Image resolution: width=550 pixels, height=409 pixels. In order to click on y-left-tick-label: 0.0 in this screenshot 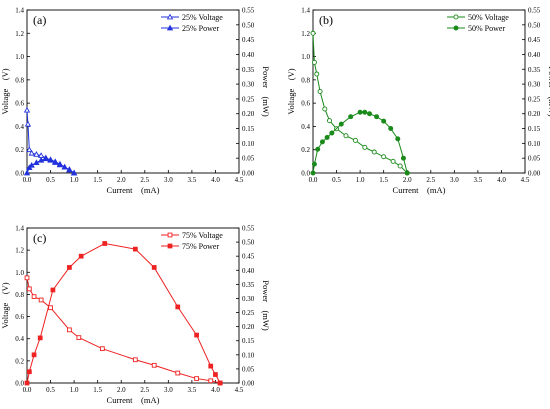, I will do `click(19, 174)`.